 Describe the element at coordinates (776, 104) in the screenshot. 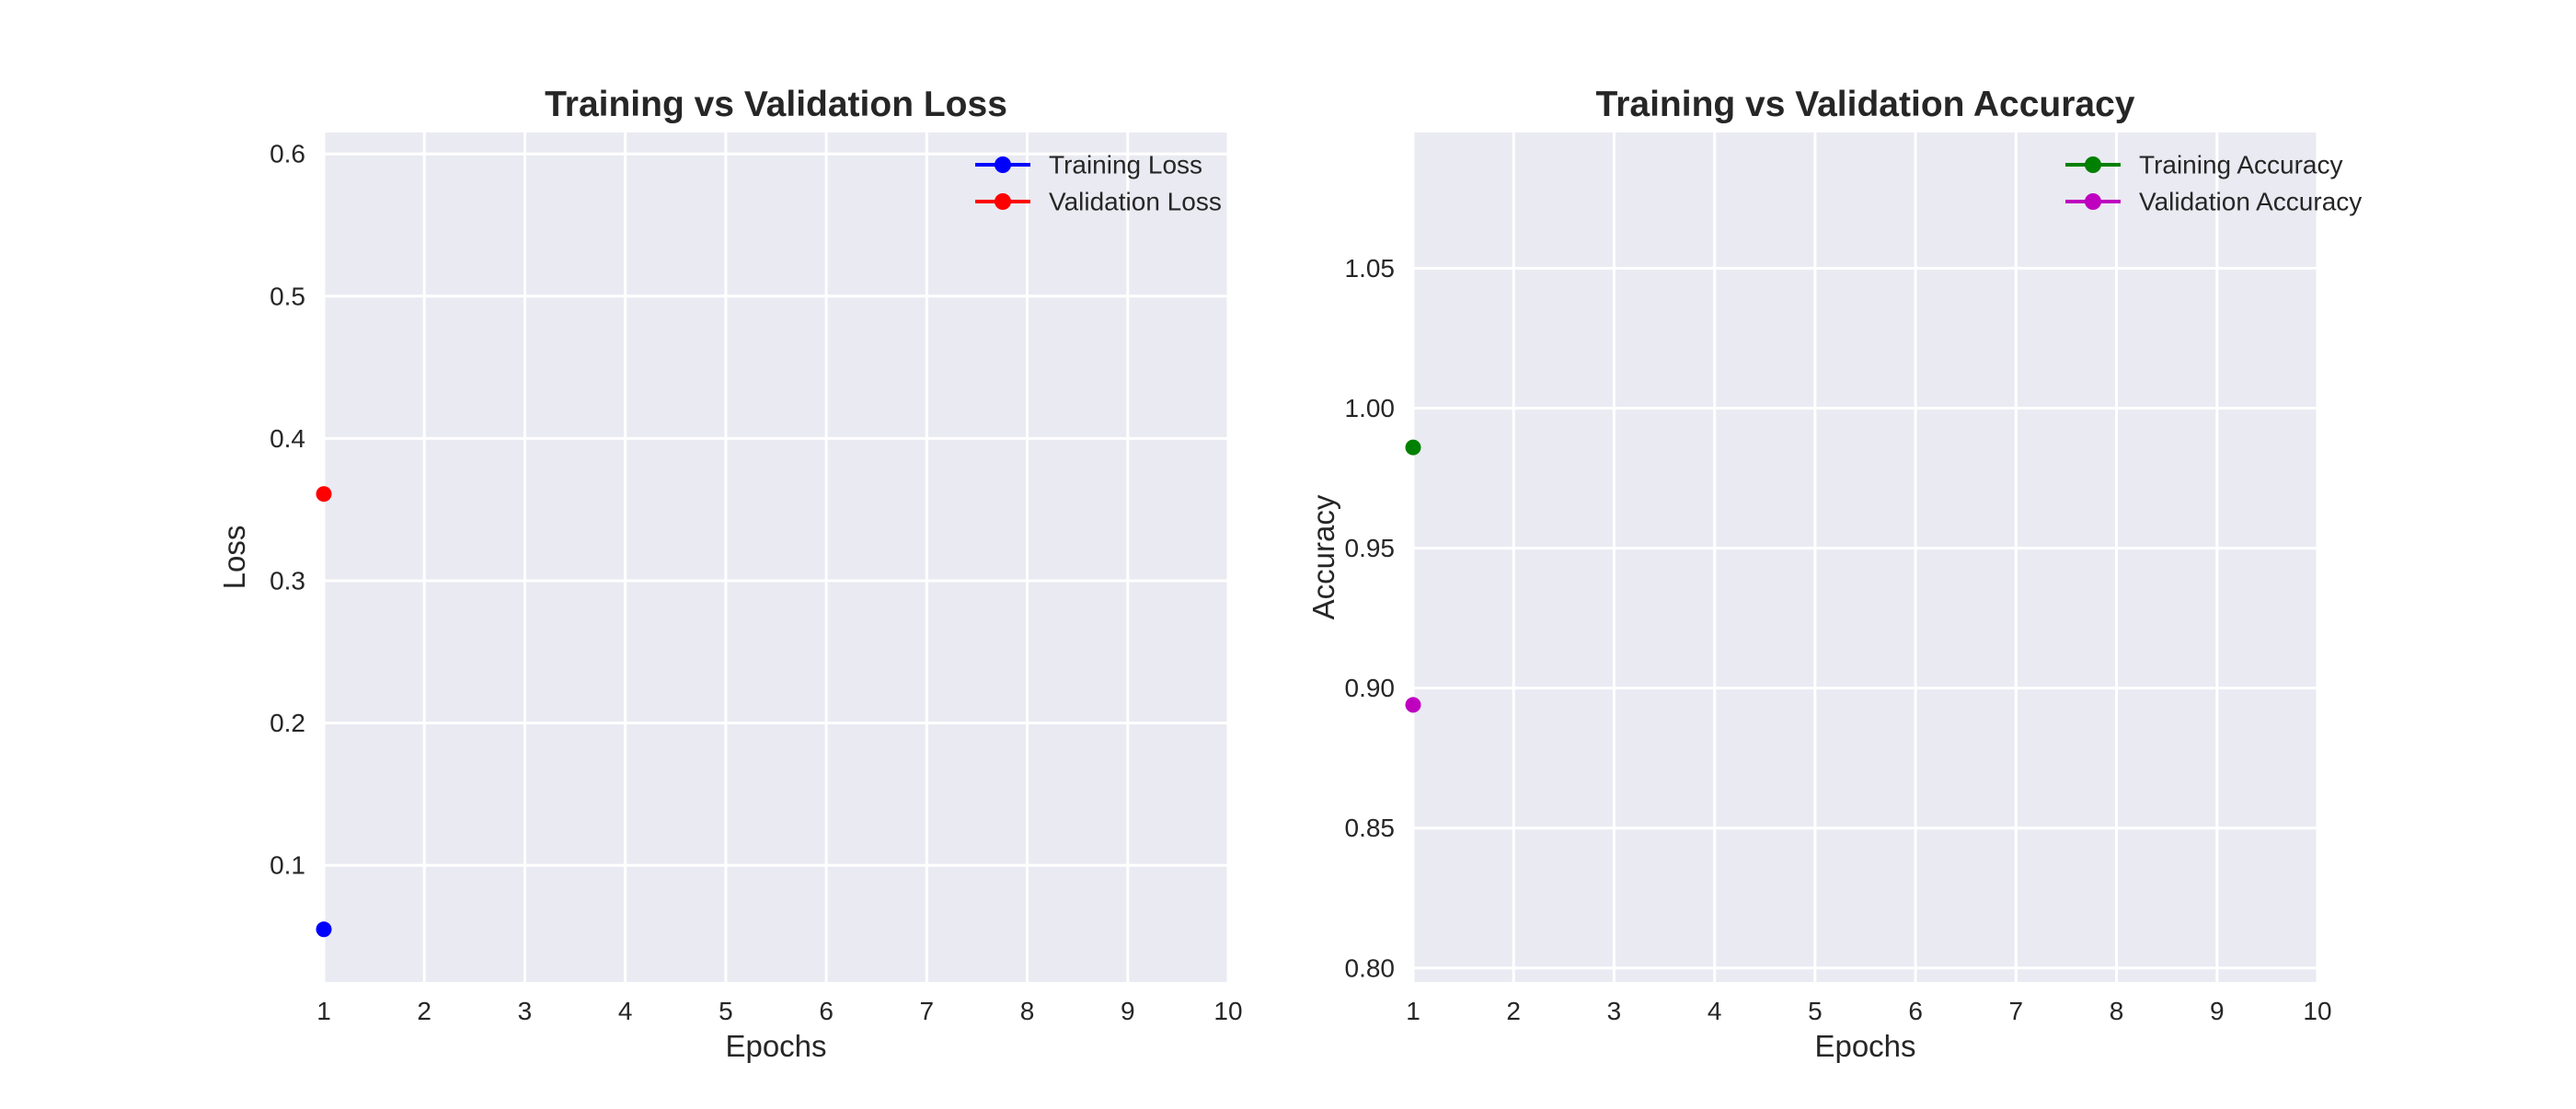

I see `loss-chart-title: Training vs Validation Loss` at that location.